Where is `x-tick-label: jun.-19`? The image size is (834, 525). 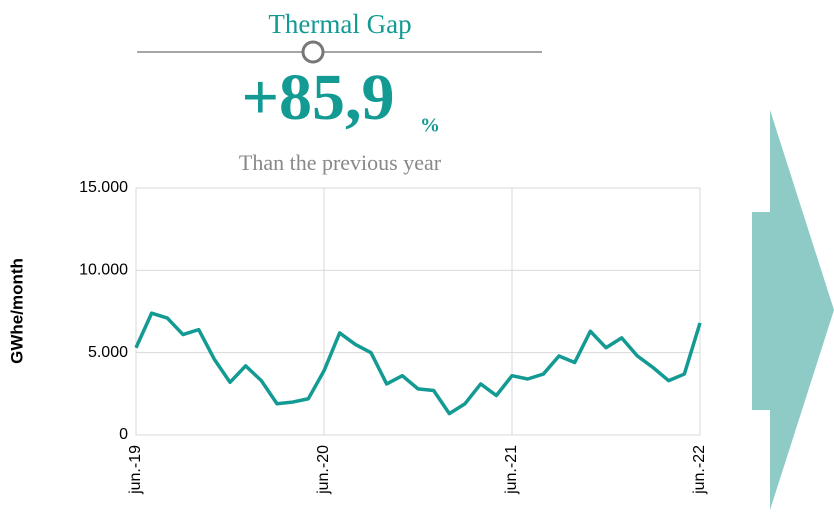
x-tick-label: jun.-19 is located at coordinates (135, 470).